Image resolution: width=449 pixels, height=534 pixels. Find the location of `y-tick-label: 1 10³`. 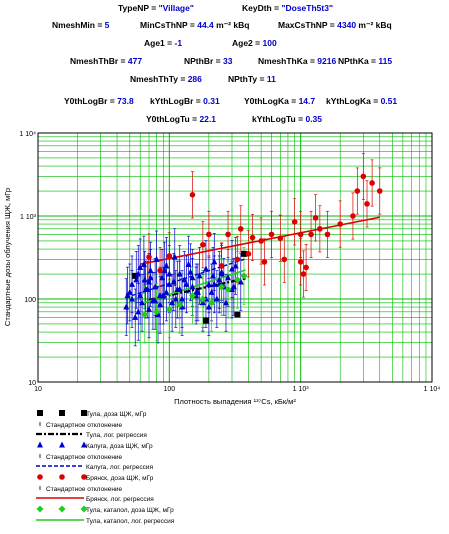

y-tick-label: 1 10³ is located at coordinates (28, 217).